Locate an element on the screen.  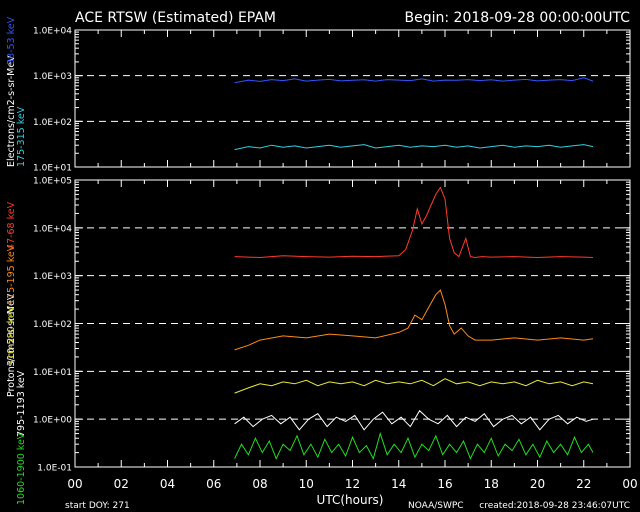
begin-time: Begin: 2018-09-28 00:00:00UTC is located at coordinates (518, 18).